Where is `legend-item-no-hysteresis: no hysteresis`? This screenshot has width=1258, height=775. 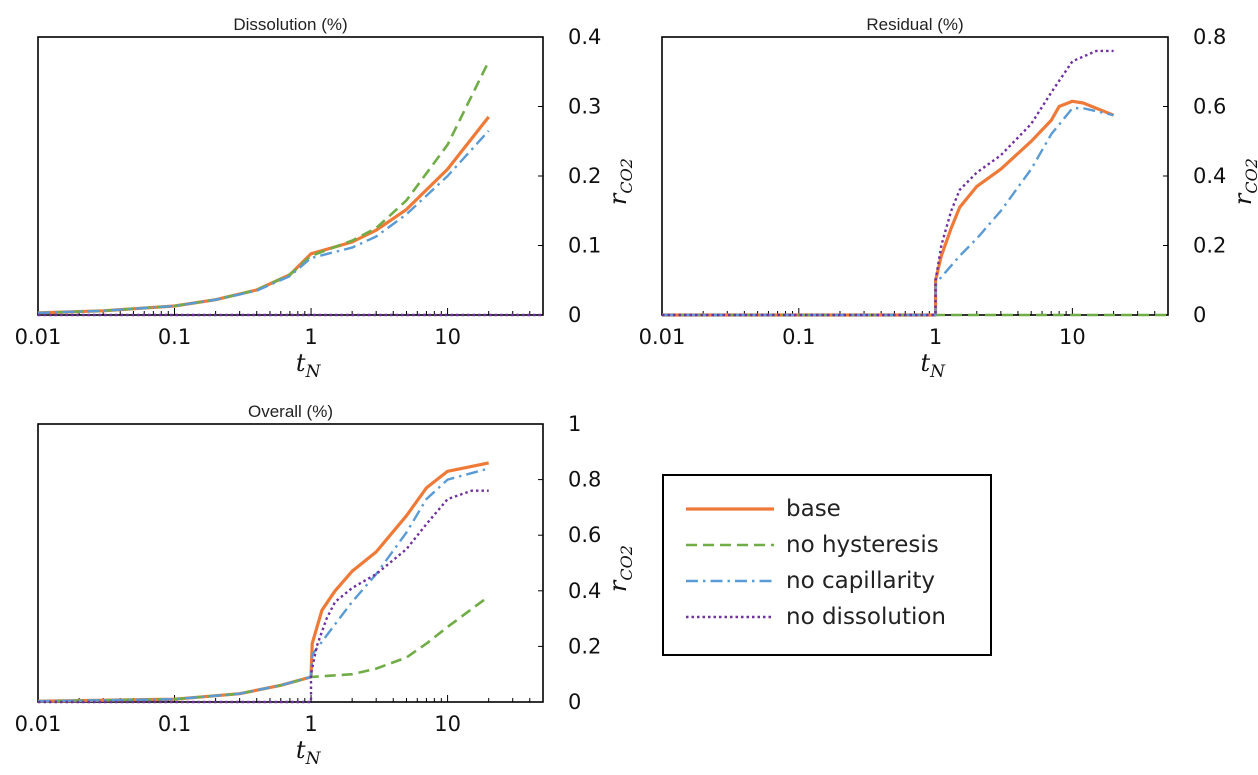
legend-item-no-hysteresis: no hysteresis is located at coordinates (811, 545).